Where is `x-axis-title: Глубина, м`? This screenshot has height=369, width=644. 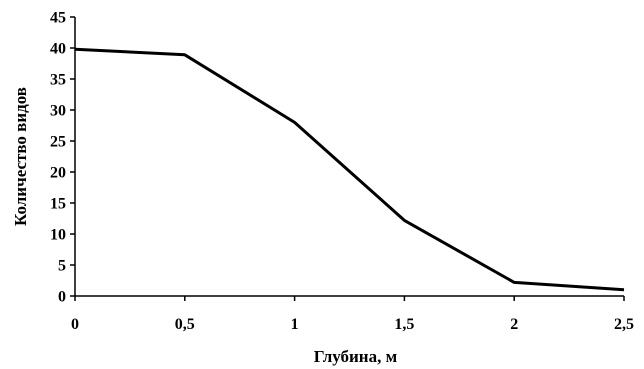 x-axis-title: Глубина, м is located at coordinates (356, 356).